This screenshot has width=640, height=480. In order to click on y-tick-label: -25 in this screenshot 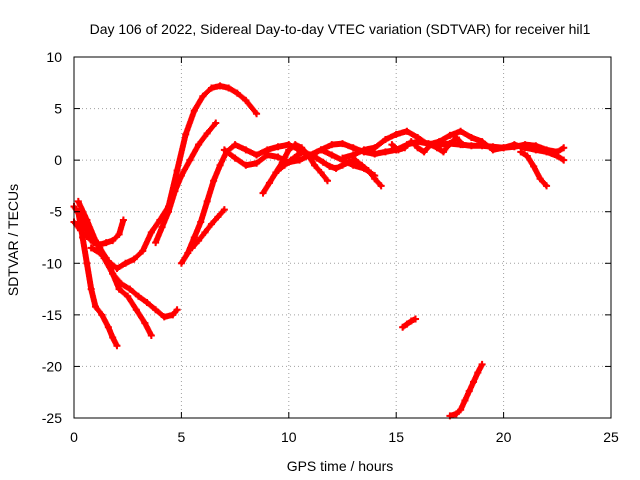, I will do `click(52, 418)`.